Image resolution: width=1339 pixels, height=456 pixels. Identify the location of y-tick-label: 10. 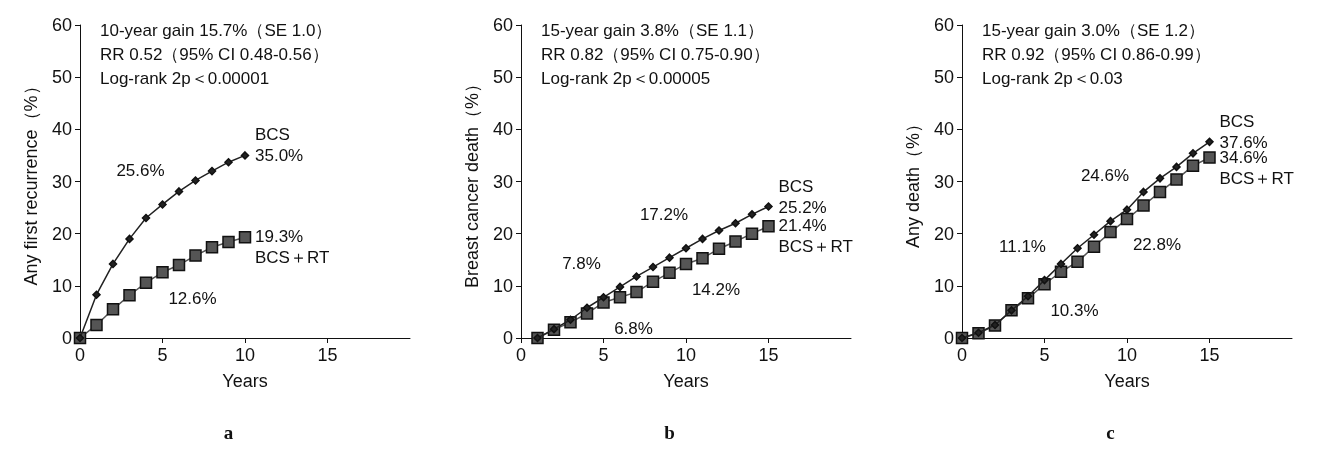
(61, 285).